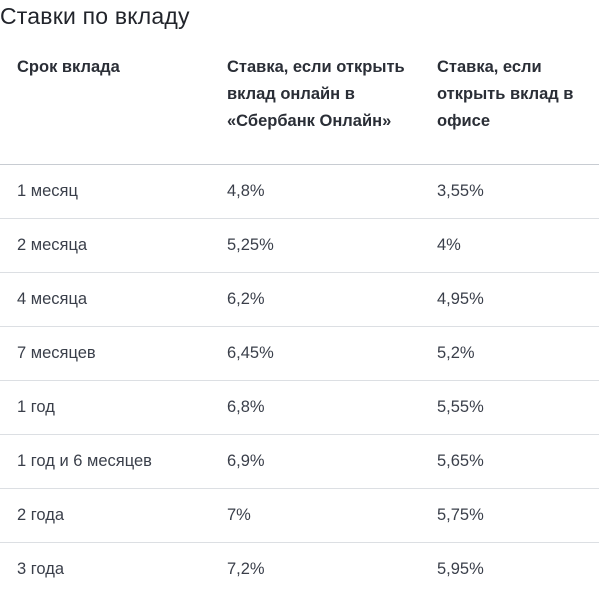 The image size is (599, 602). Describe the element at coordinates (41, 568) in the screenshot. I see `term-cell: 3 года` at that location.